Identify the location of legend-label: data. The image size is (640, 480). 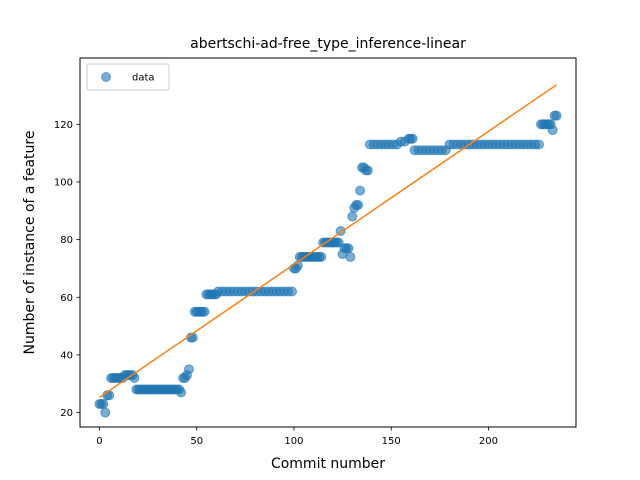
(143, 78).